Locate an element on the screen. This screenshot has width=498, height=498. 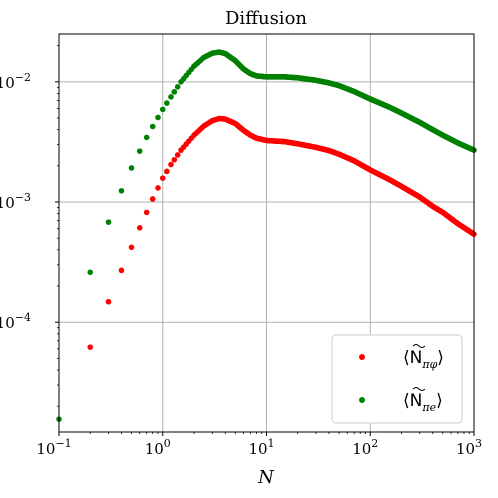
legend: ⟨Nπφ⟩ ⟨Nπe⟩ is located at coordinates (397, 379).